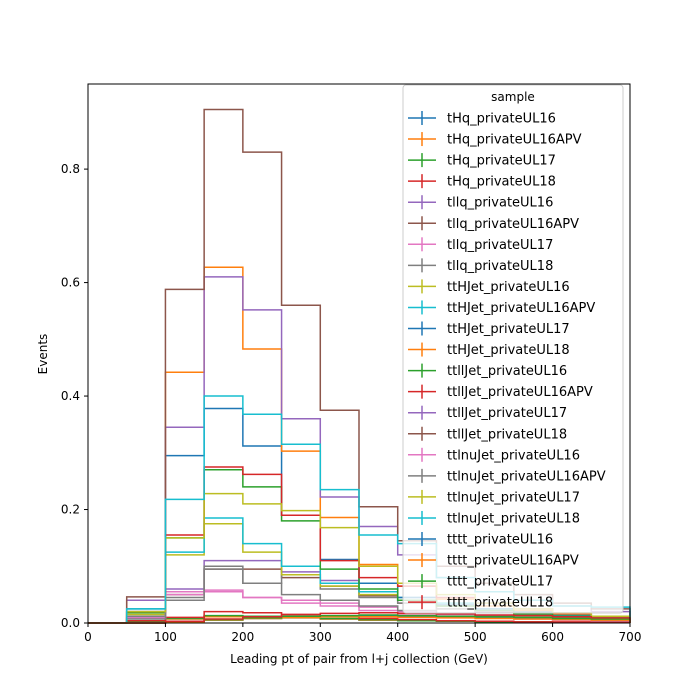 Image resolution: width=700 pixels, height=700 pixels. I want to click on legend-entry: tHq_privateUL16APV, so click(495, 140).